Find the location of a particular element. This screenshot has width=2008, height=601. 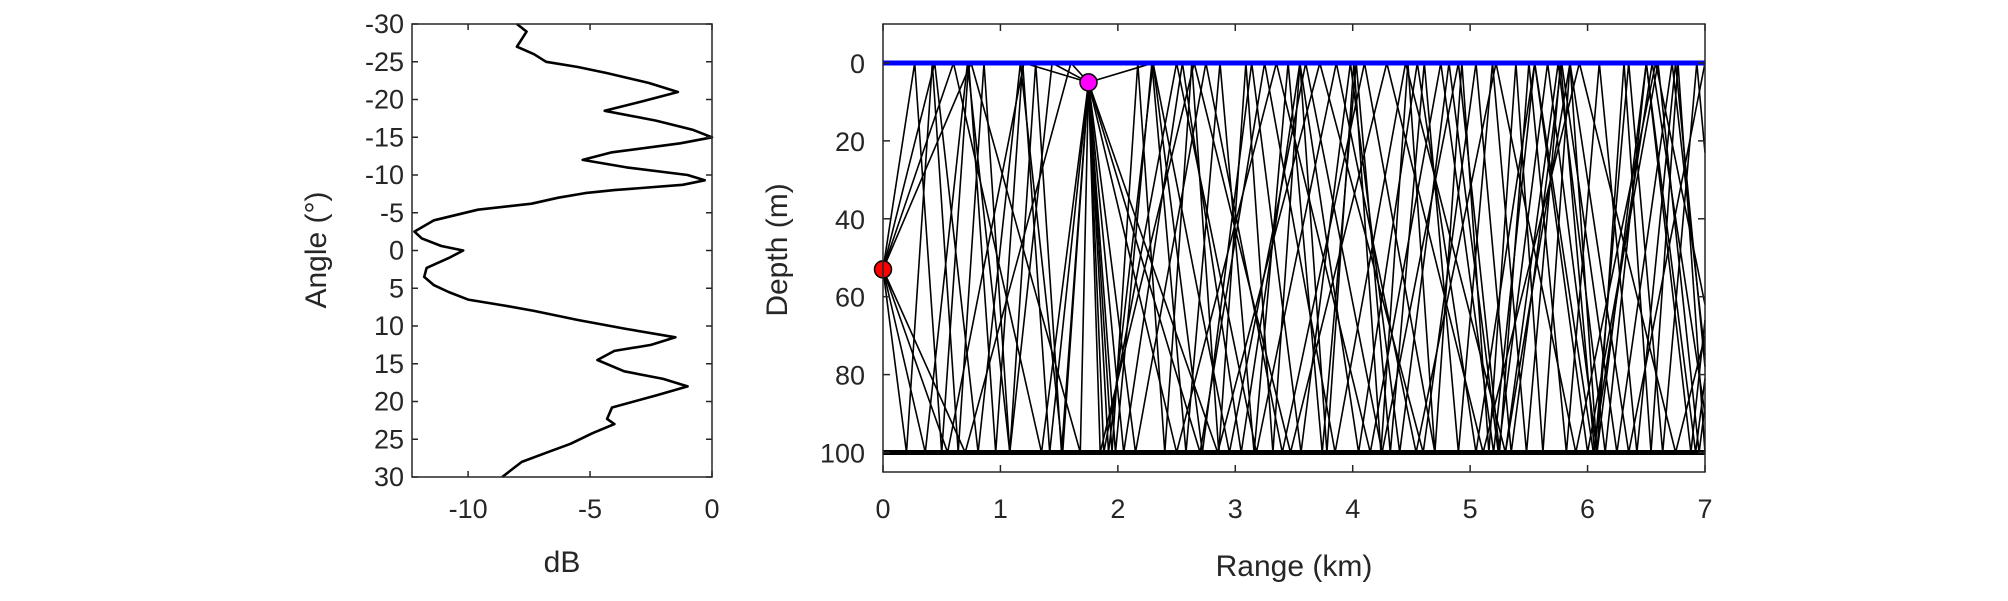

ray-trace-x-label: Range (km) is located at coordinates (1294, 566).